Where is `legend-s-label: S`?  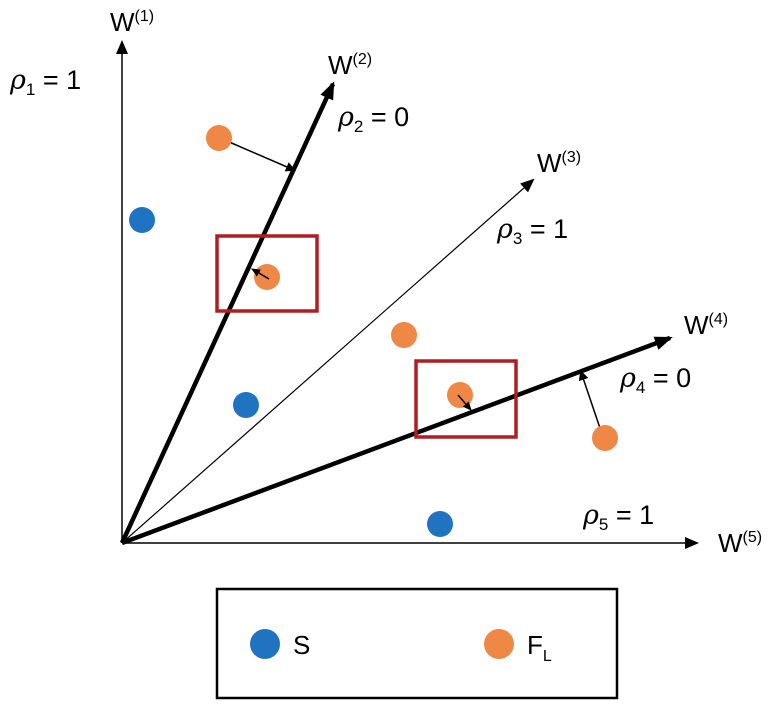 legend-s-label: S is located at coordinates (301, 645).